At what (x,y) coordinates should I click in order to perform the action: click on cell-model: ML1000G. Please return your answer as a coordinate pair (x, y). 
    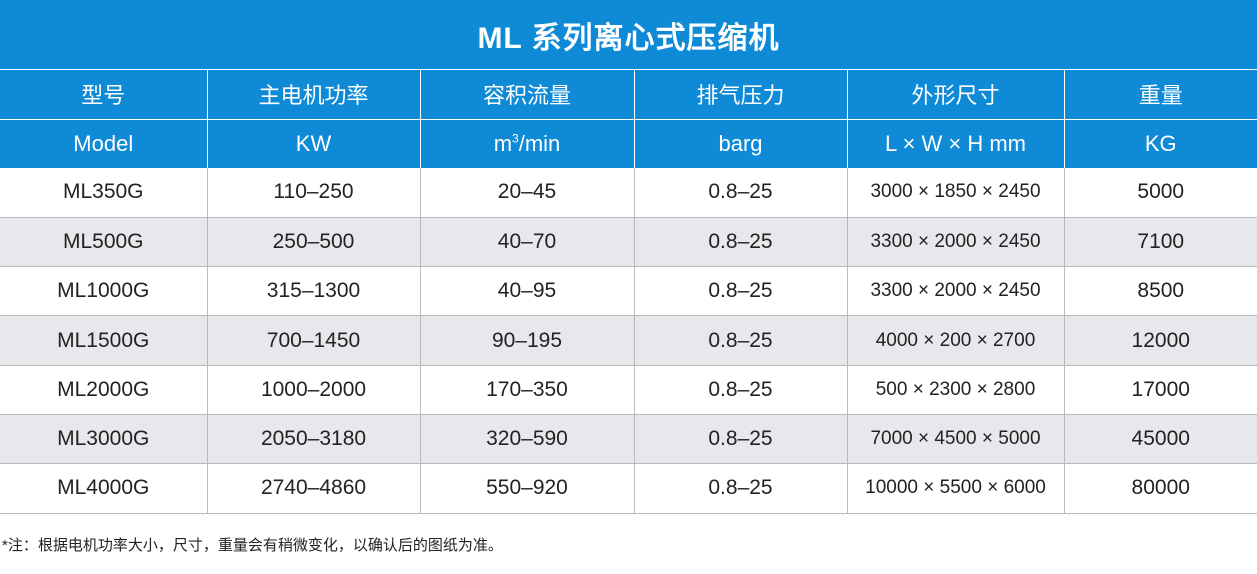
    Looking at the image, I should click on (103, 291).